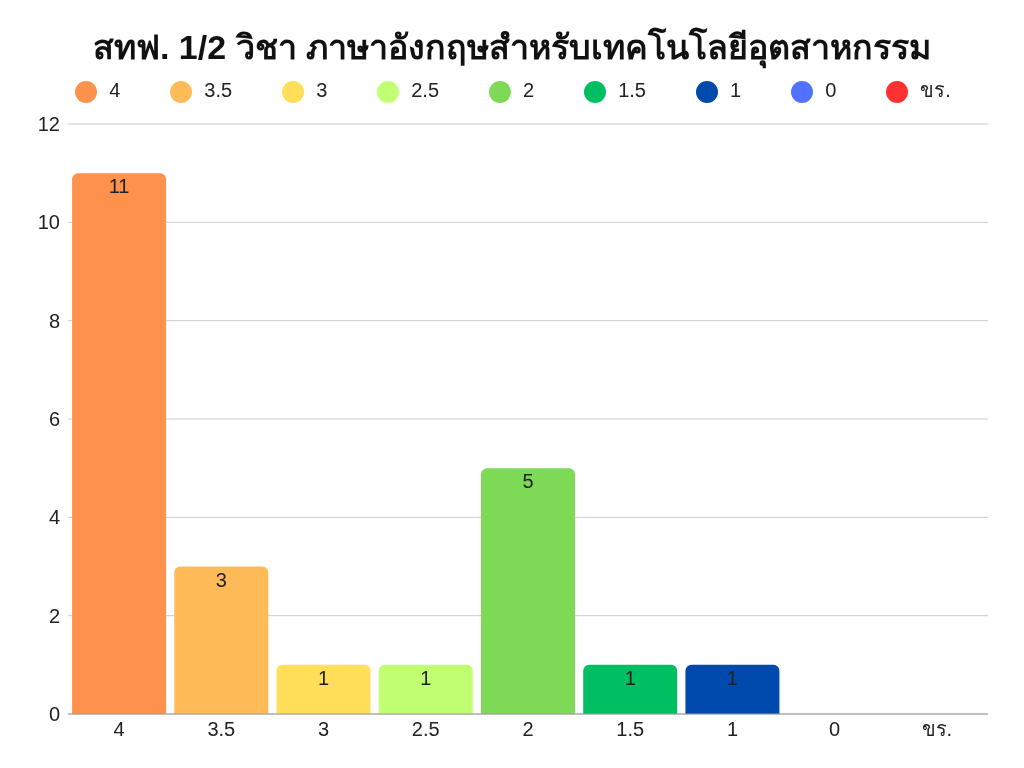 The width and height of the screenshot is (1024, 768). I want to click on legend-label: 3.5, so click(218, 90).